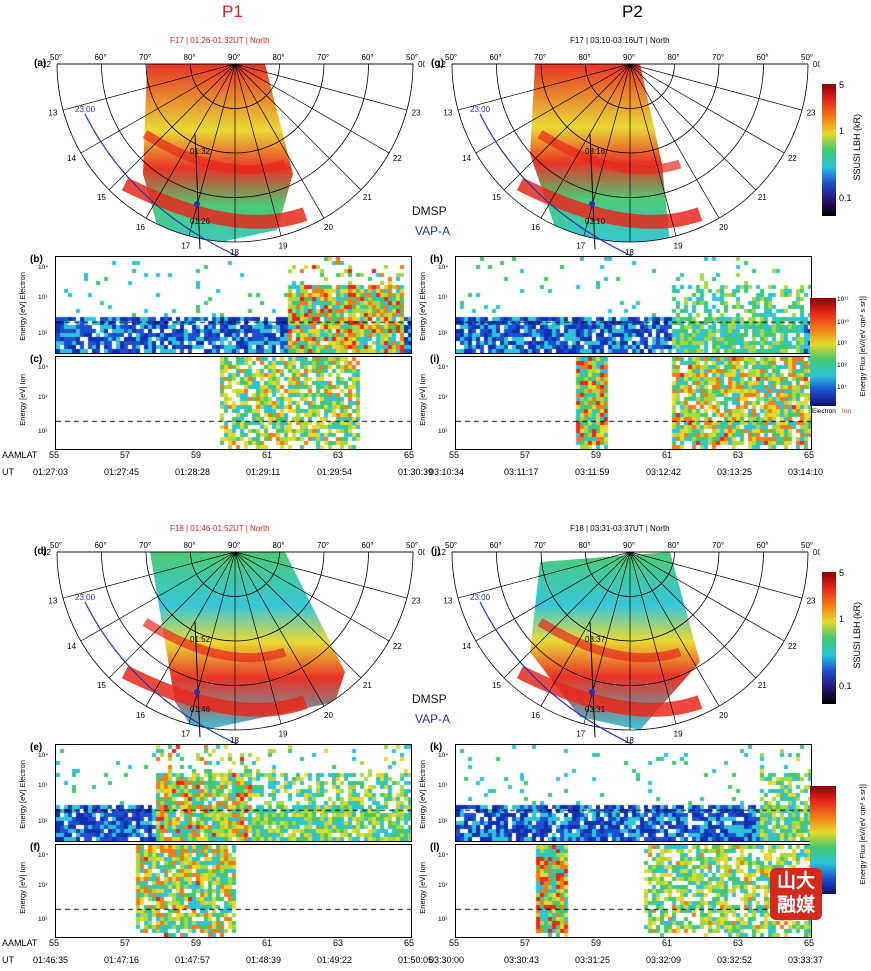 The width and height of the screenshot is (871, 971). What do you see at coordinates (43, 885) in the screenshot?
I see `ytick-f-2: 10³` at bounding box center [43, 885].